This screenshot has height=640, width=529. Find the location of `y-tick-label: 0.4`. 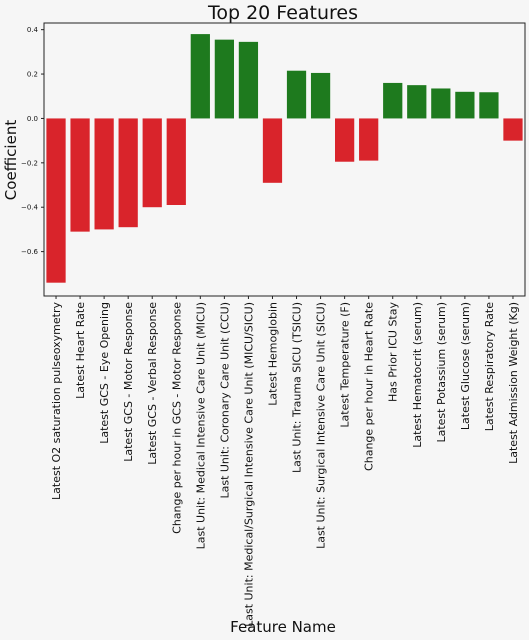

y-tick-label: 0.4 is located at coordinates (33, 30).